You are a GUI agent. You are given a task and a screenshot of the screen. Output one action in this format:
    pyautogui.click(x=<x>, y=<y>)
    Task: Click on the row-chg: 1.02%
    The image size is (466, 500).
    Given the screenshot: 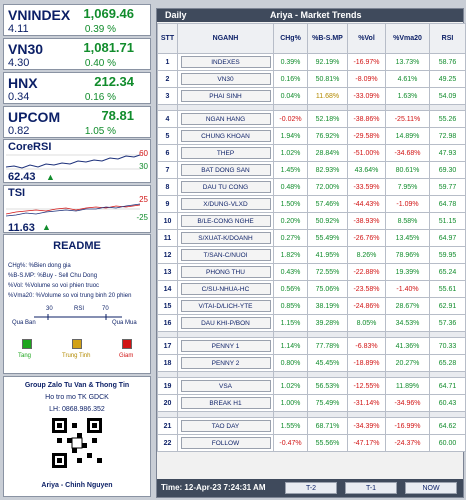 What is the action you would take?
    pyautogui.click(x=290, y=153)
    